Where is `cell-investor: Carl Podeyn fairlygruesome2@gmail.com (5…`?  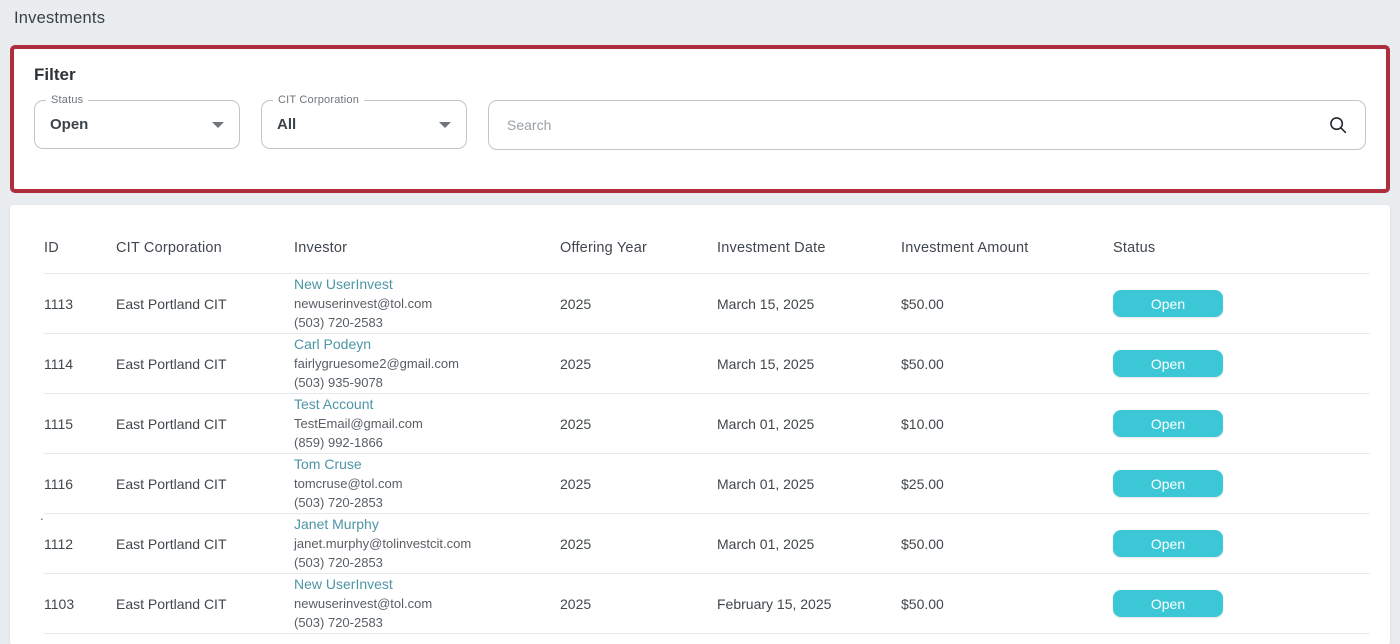
cell-investor: Carl Podeyn fairlygruesome2@gmail.com (5… is located at coordinates (427, 363).